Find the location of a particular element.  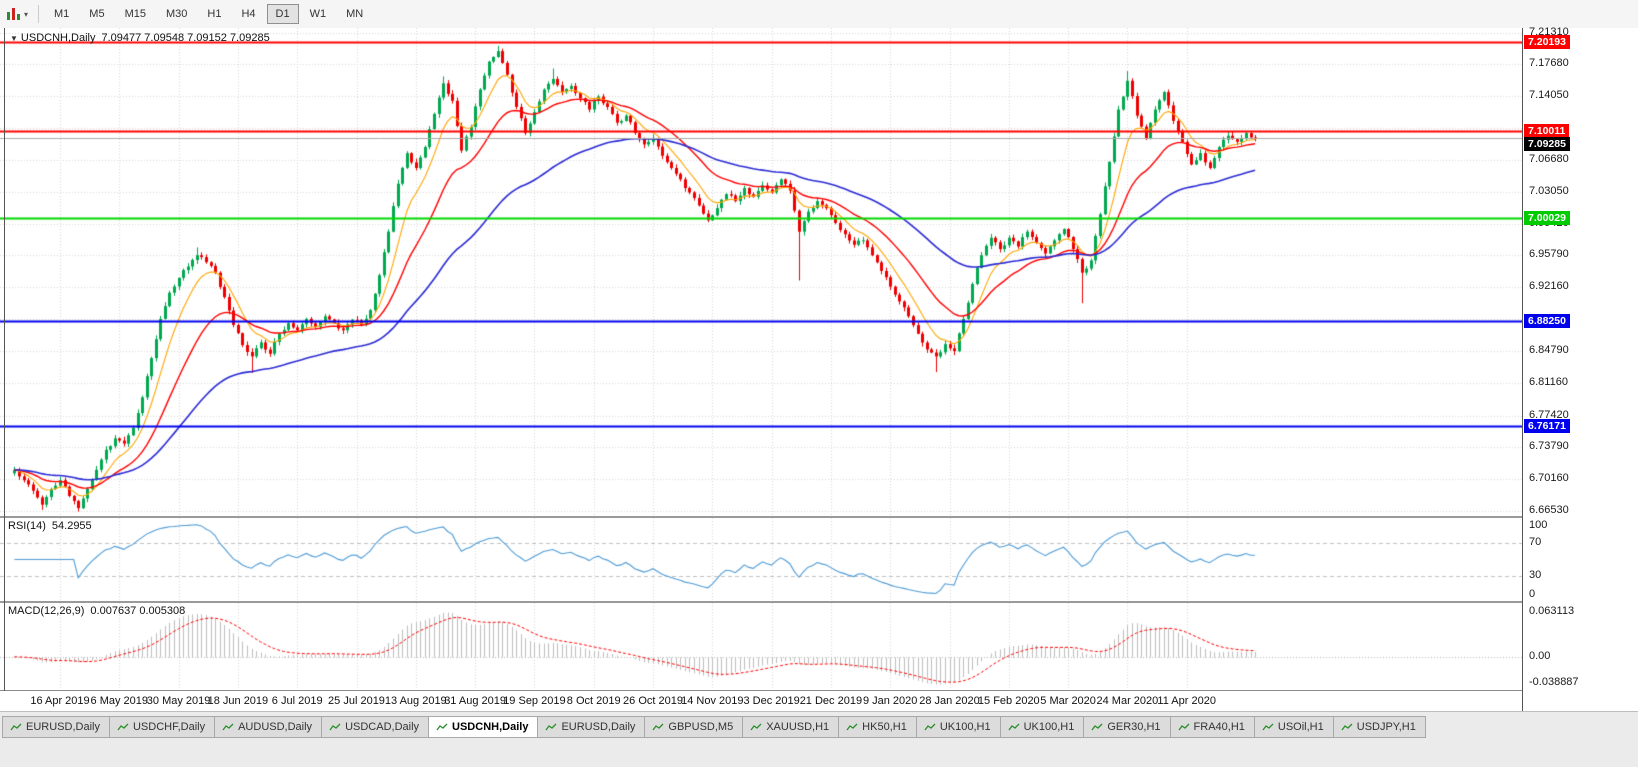

chart-tab-label: USDJPY,H1 is located at coordinates (1386, 727).